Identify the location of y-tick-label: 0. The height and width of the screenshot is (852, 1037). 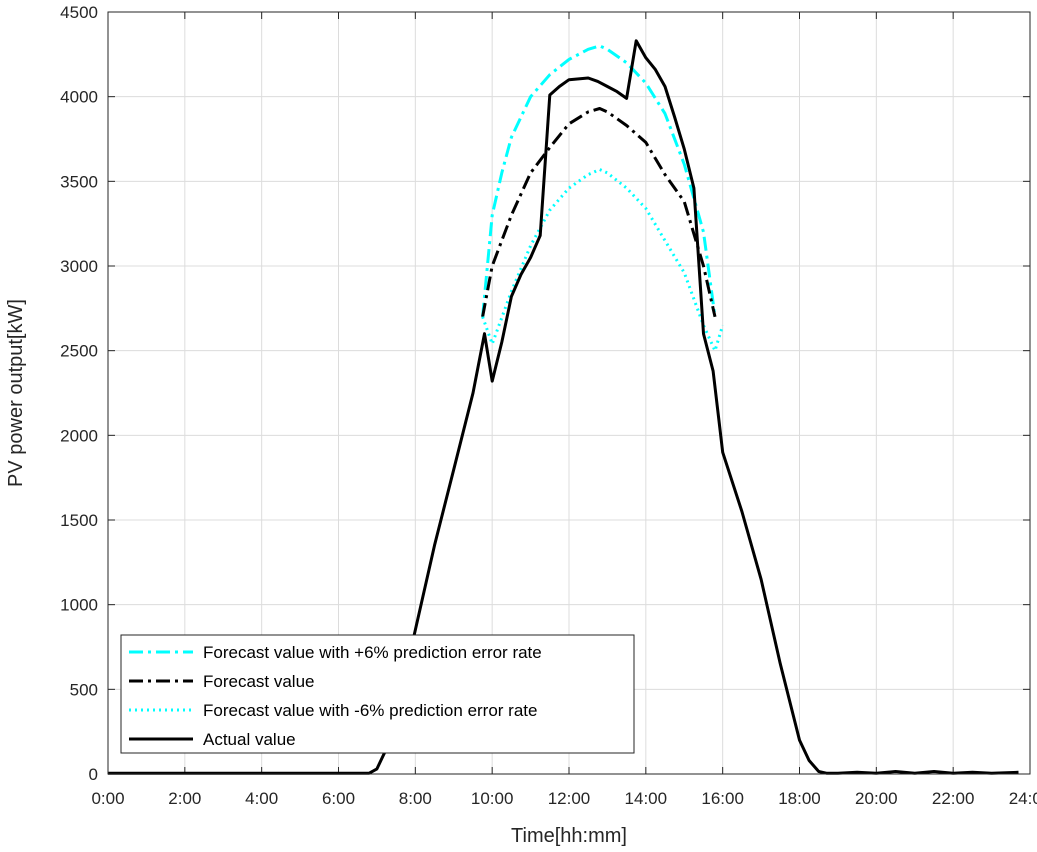
(93, 774).